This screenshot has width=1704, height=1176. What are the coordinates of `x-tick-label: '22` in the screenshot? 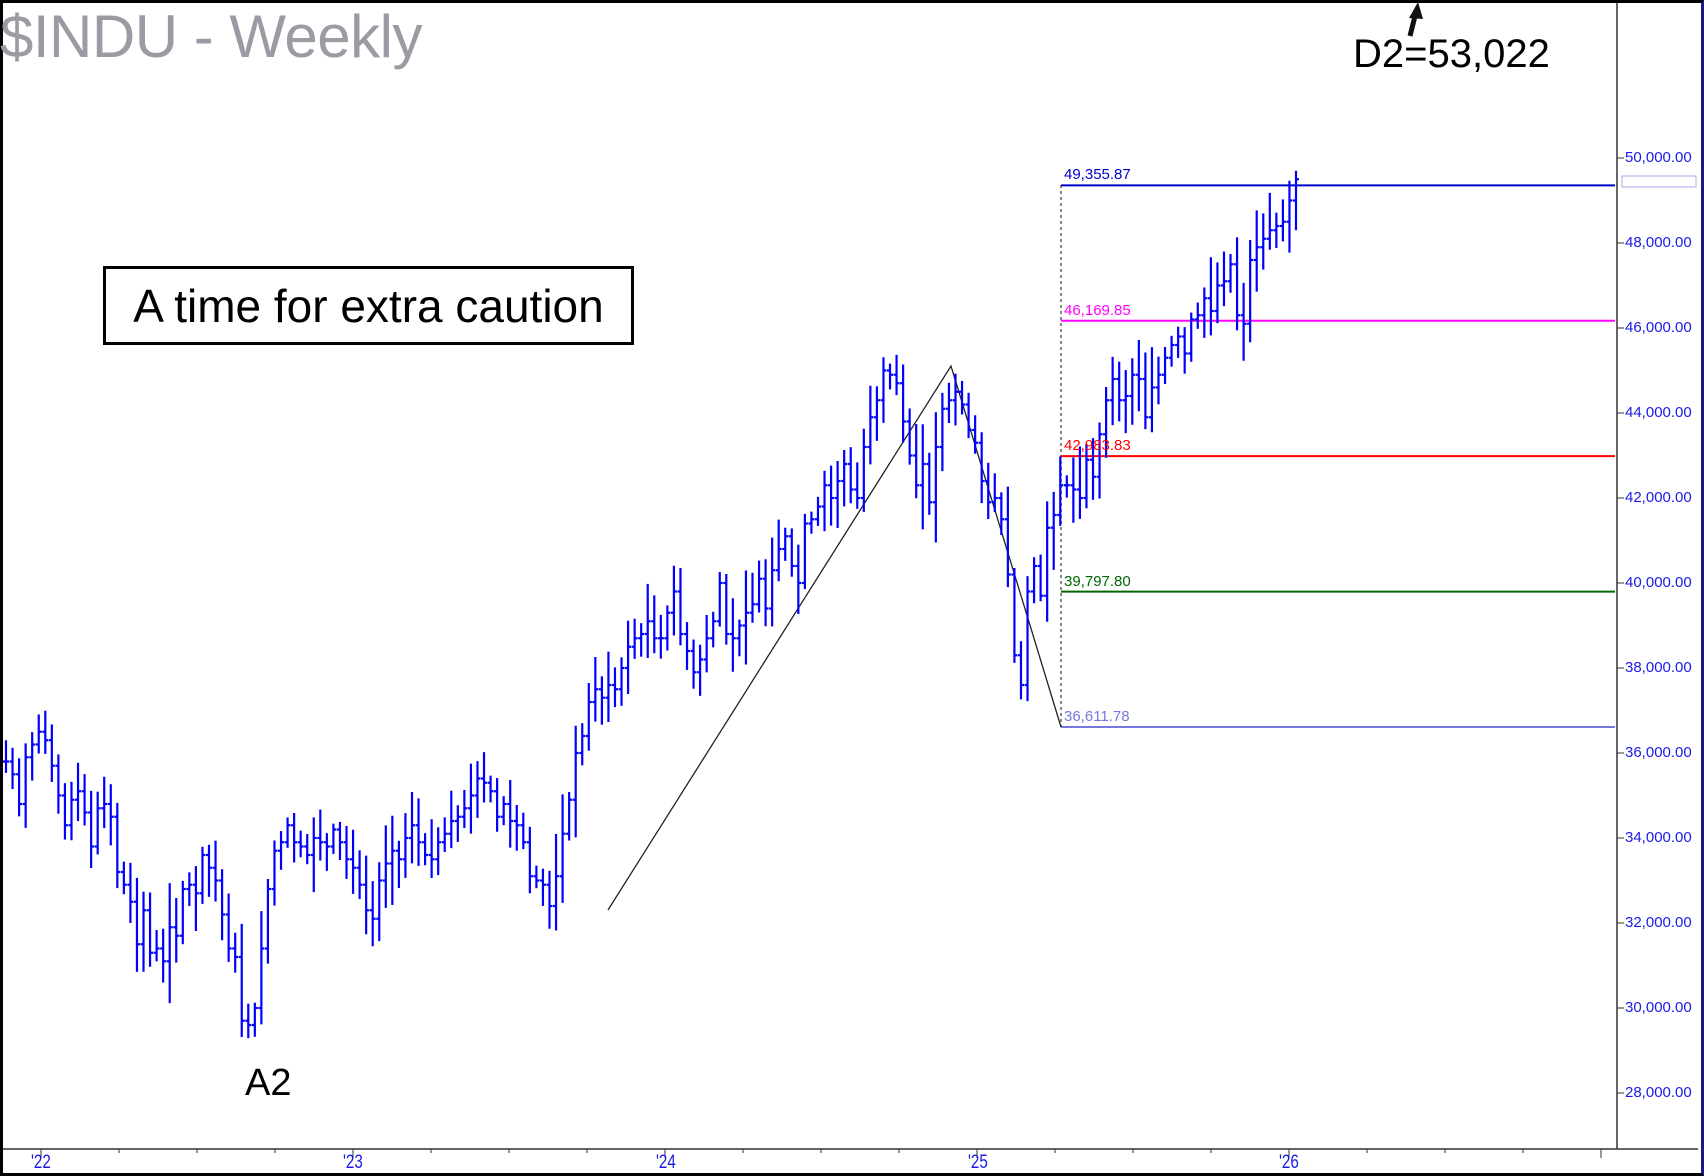 It's located at (41, 1162).